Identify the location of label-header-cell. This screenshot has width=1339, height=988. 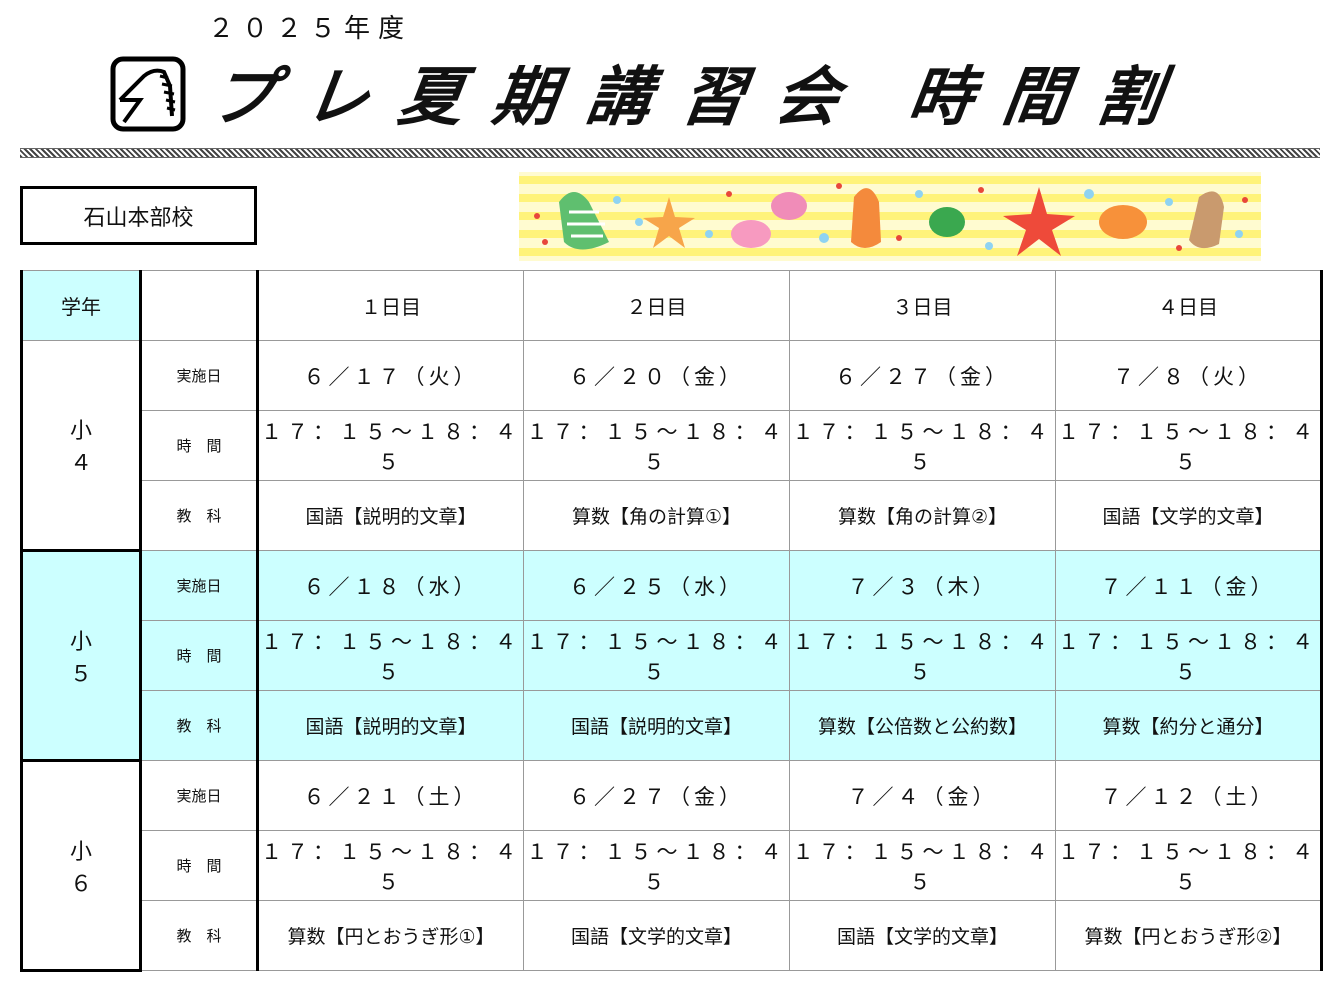
(199, 305).